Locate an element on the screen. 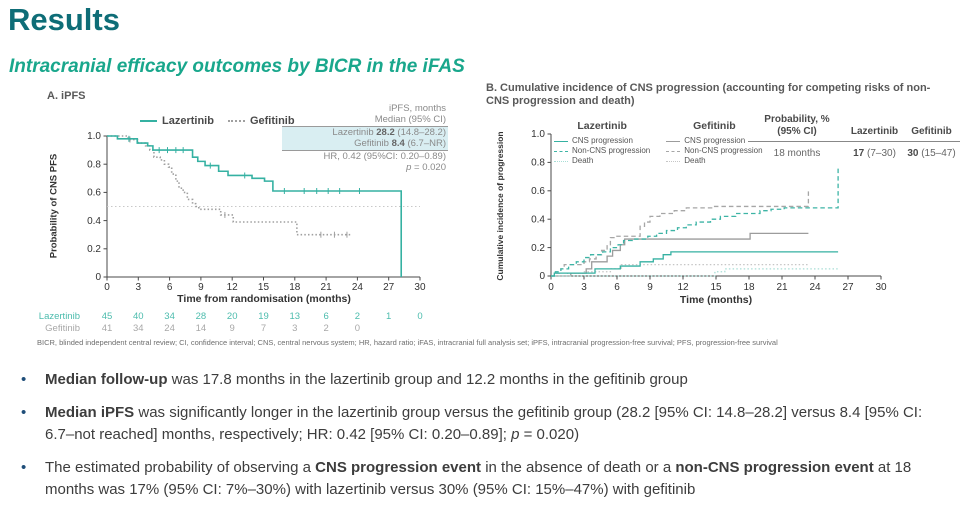  svg-text: 45 is located at coordinates (107, 316).